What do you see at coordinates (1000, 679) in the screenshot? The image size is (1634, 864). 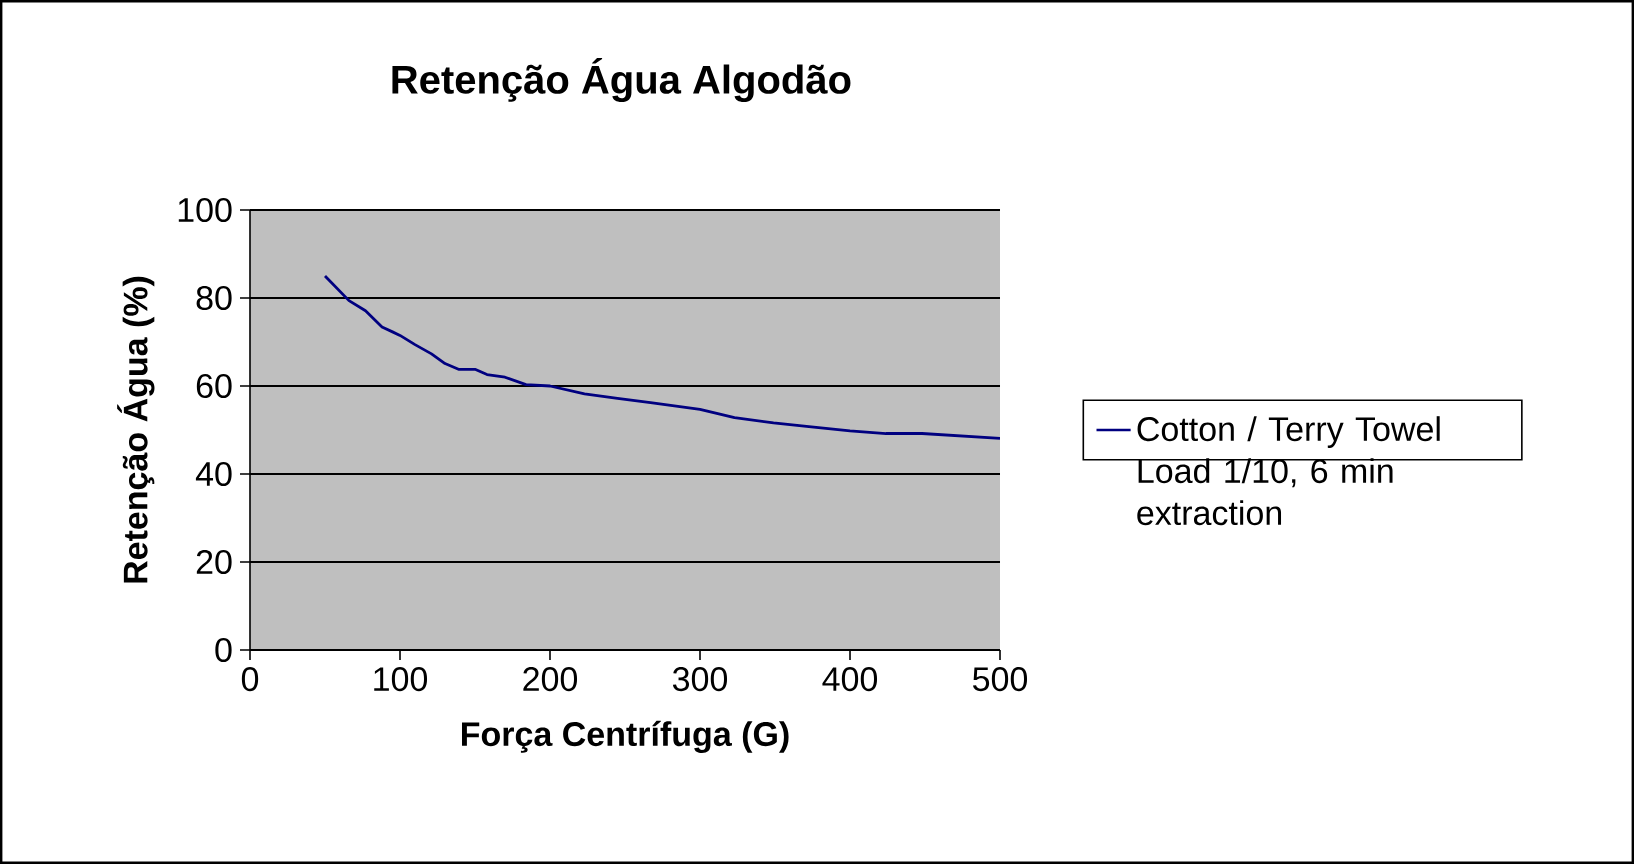 I see `x-tick-label: 500` at bounding box center [1000, 679].